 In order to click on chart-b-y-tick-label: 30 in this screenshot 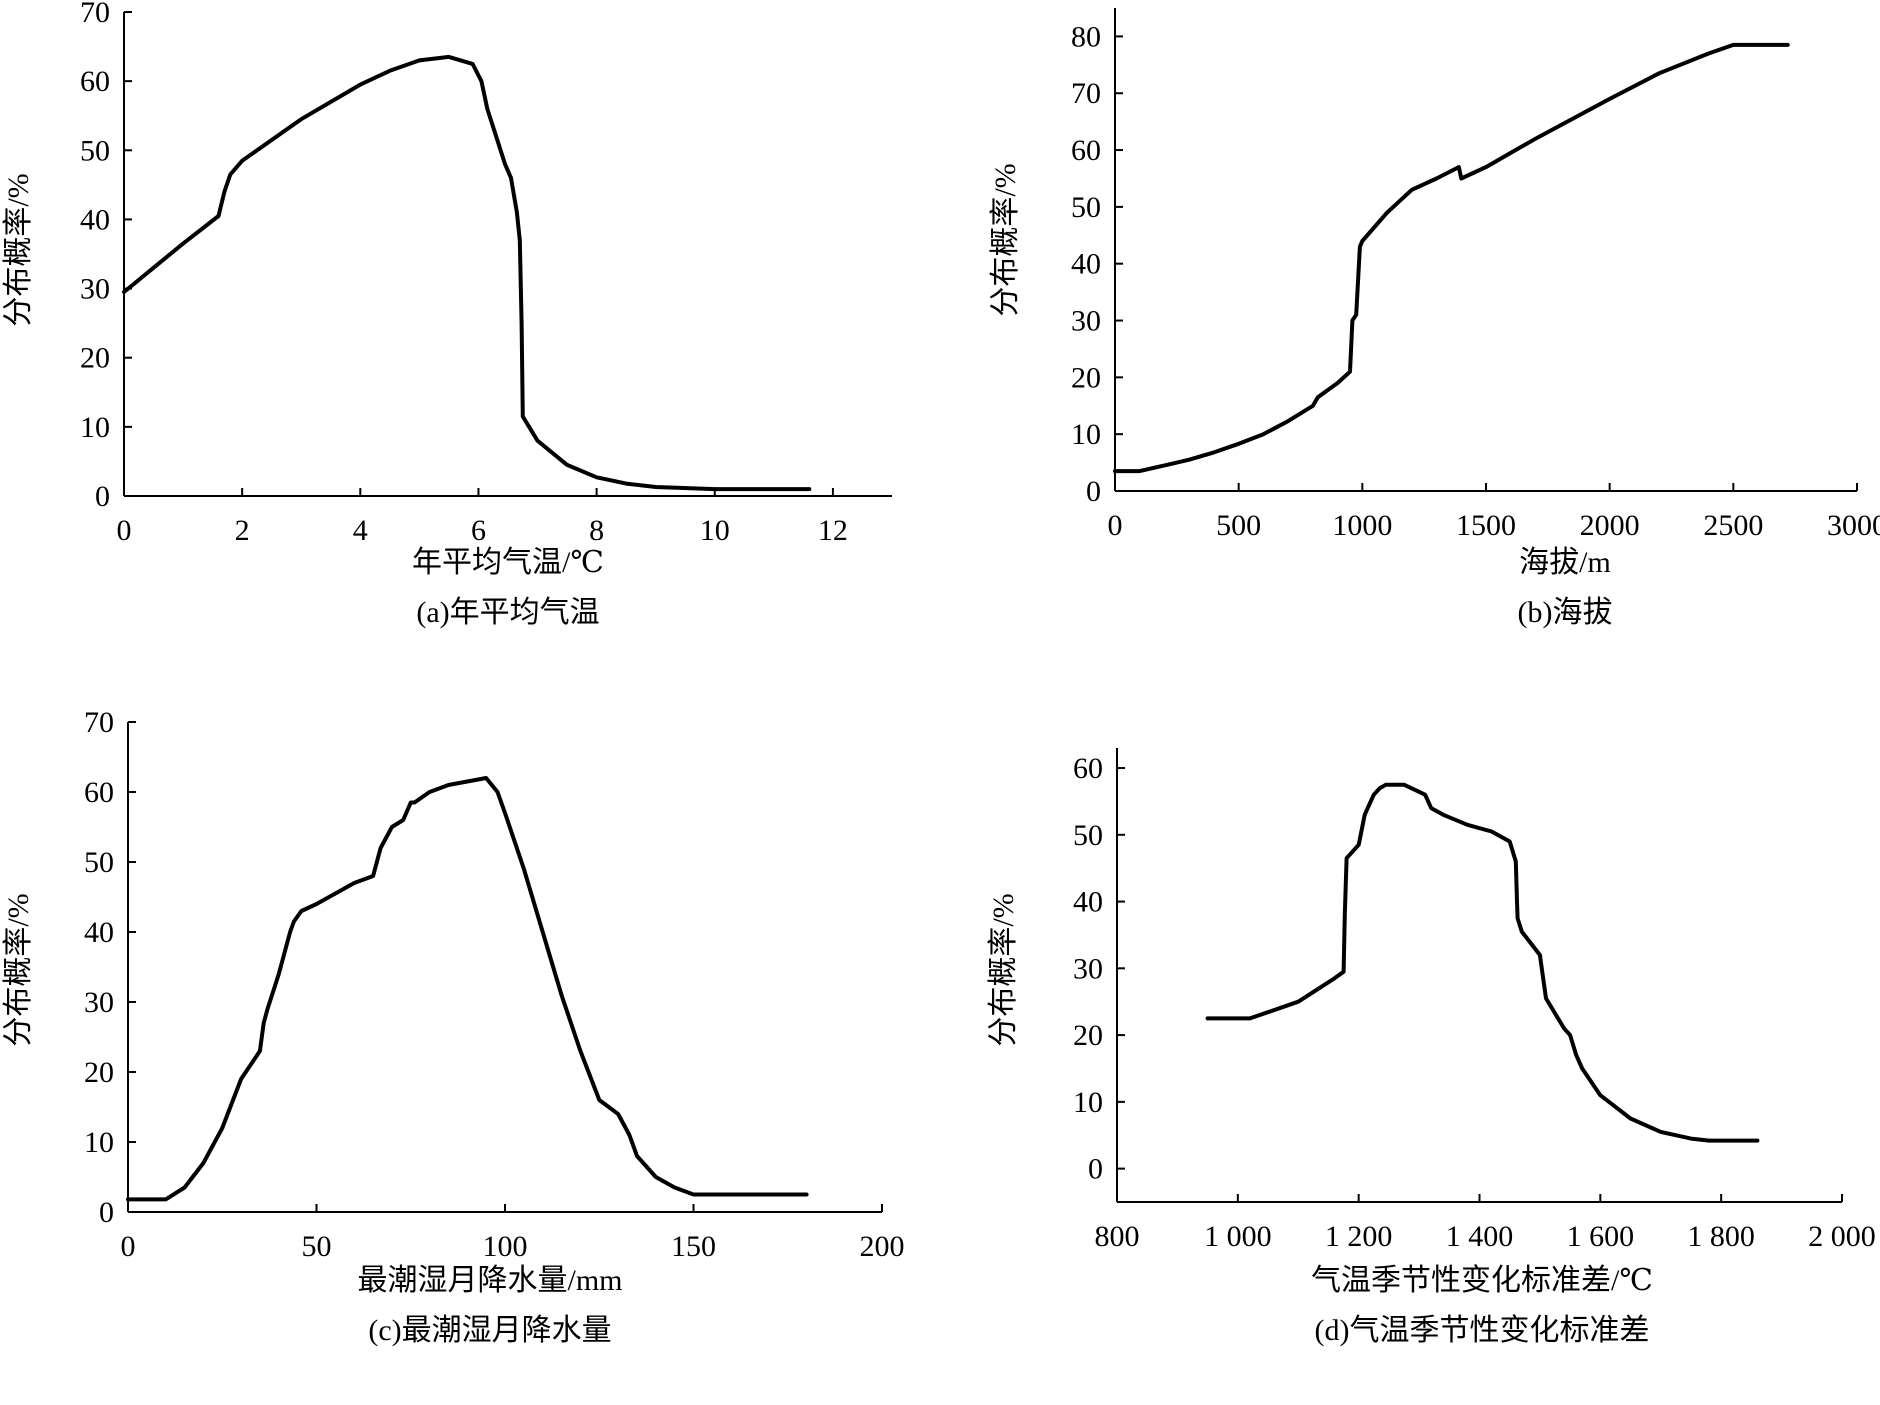, I will do `click(1086, 321)`.